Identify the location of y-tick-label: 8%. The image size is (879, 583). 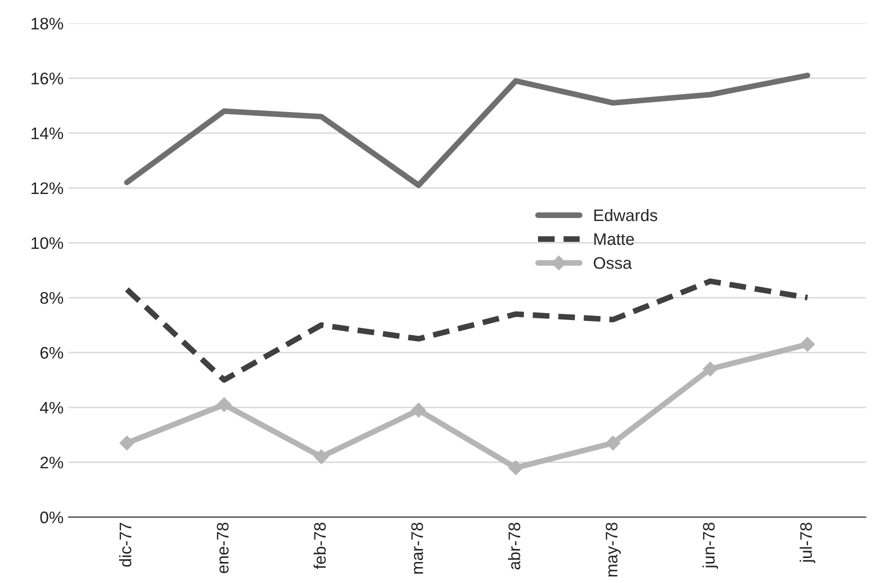
(52, 298).